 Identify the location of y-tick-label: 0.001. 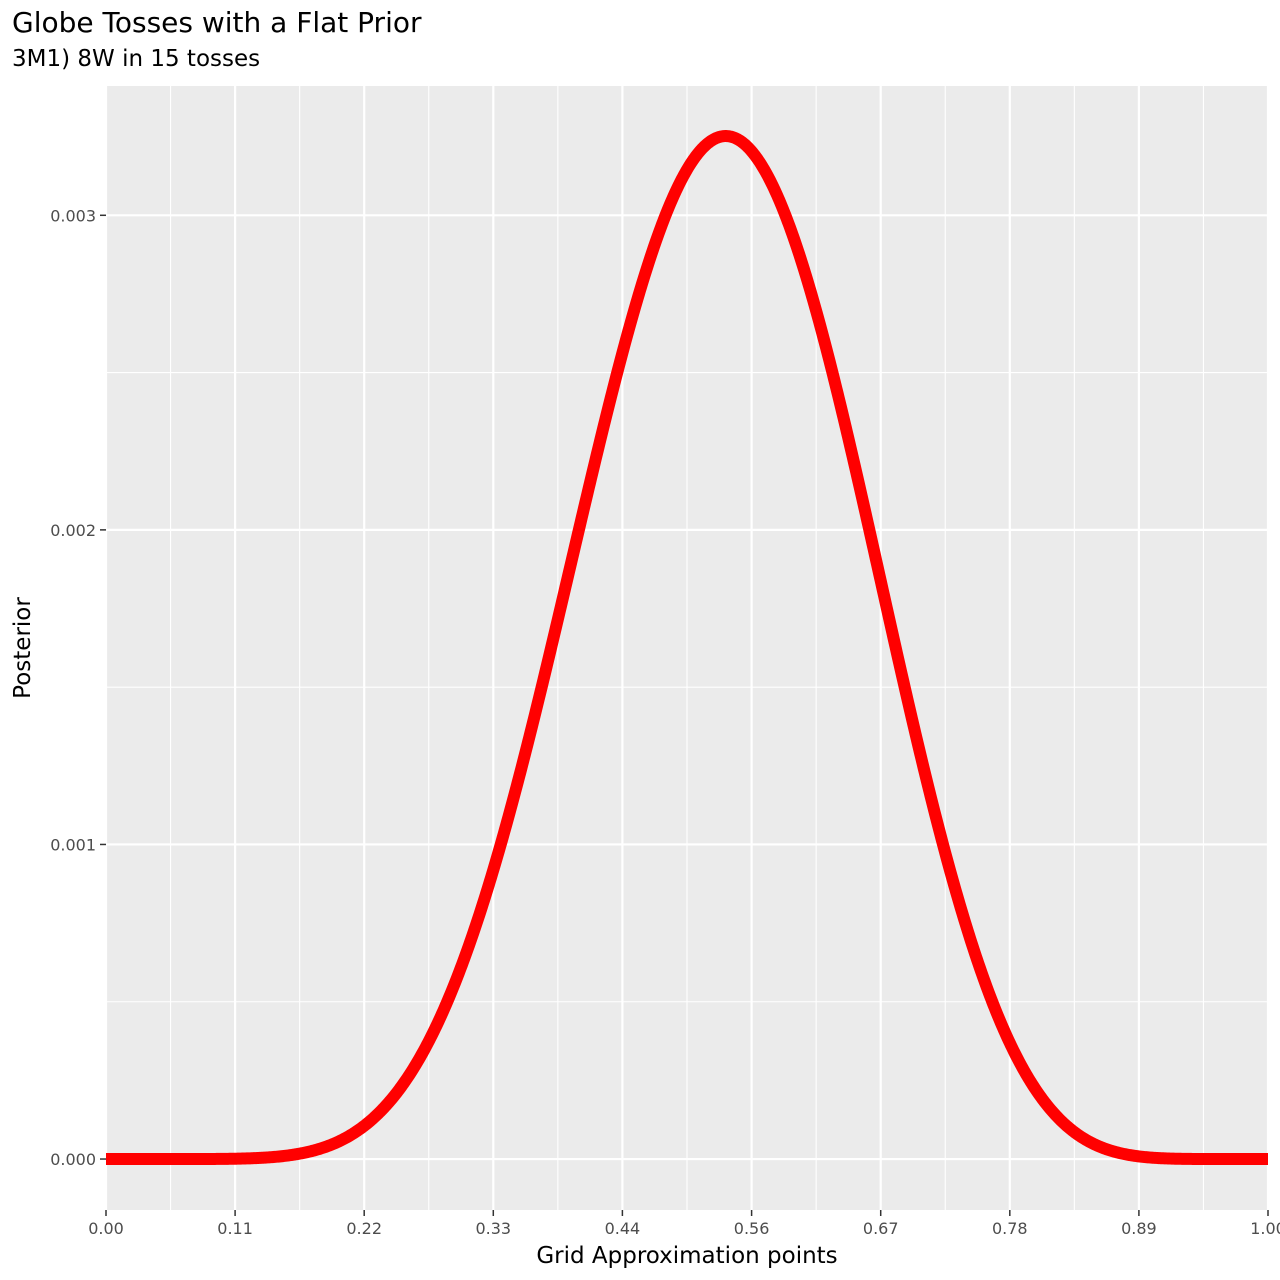
(73, 844).